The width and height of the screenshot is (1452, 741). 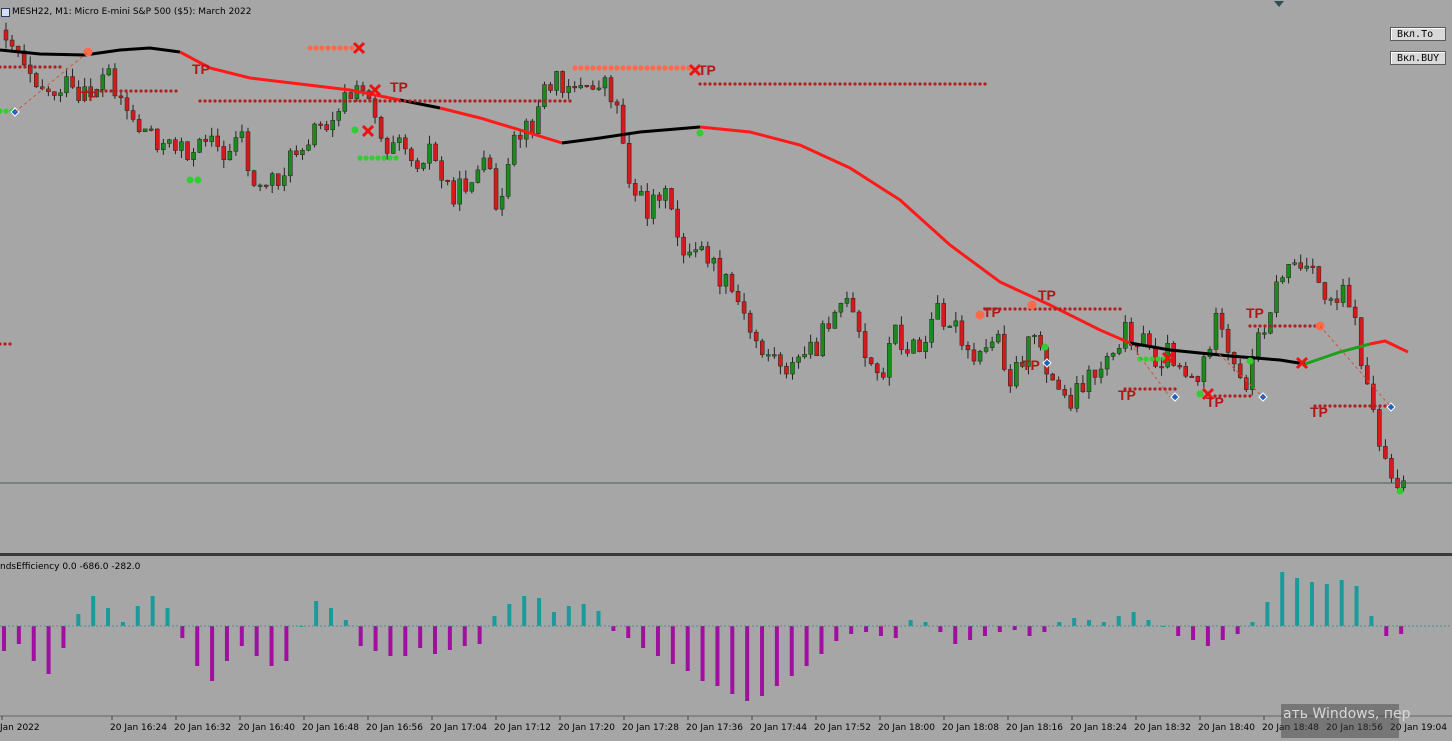 What do you see at coordinates (1279, 4) in the screenshot?
I see `scroll-marker-icon` at bounding box center [1279, 4].